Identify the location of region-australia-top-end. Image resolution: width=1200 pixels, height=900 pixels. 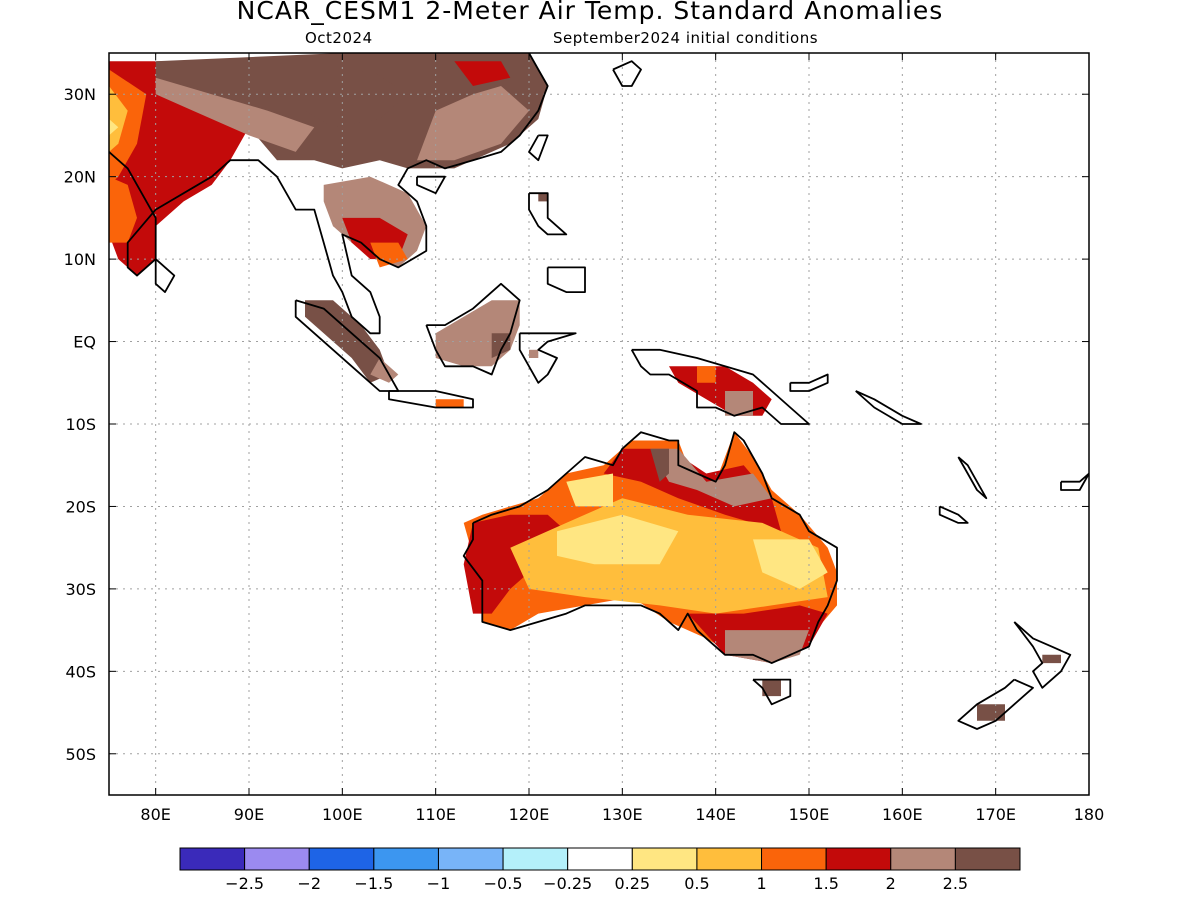
(692, 490).